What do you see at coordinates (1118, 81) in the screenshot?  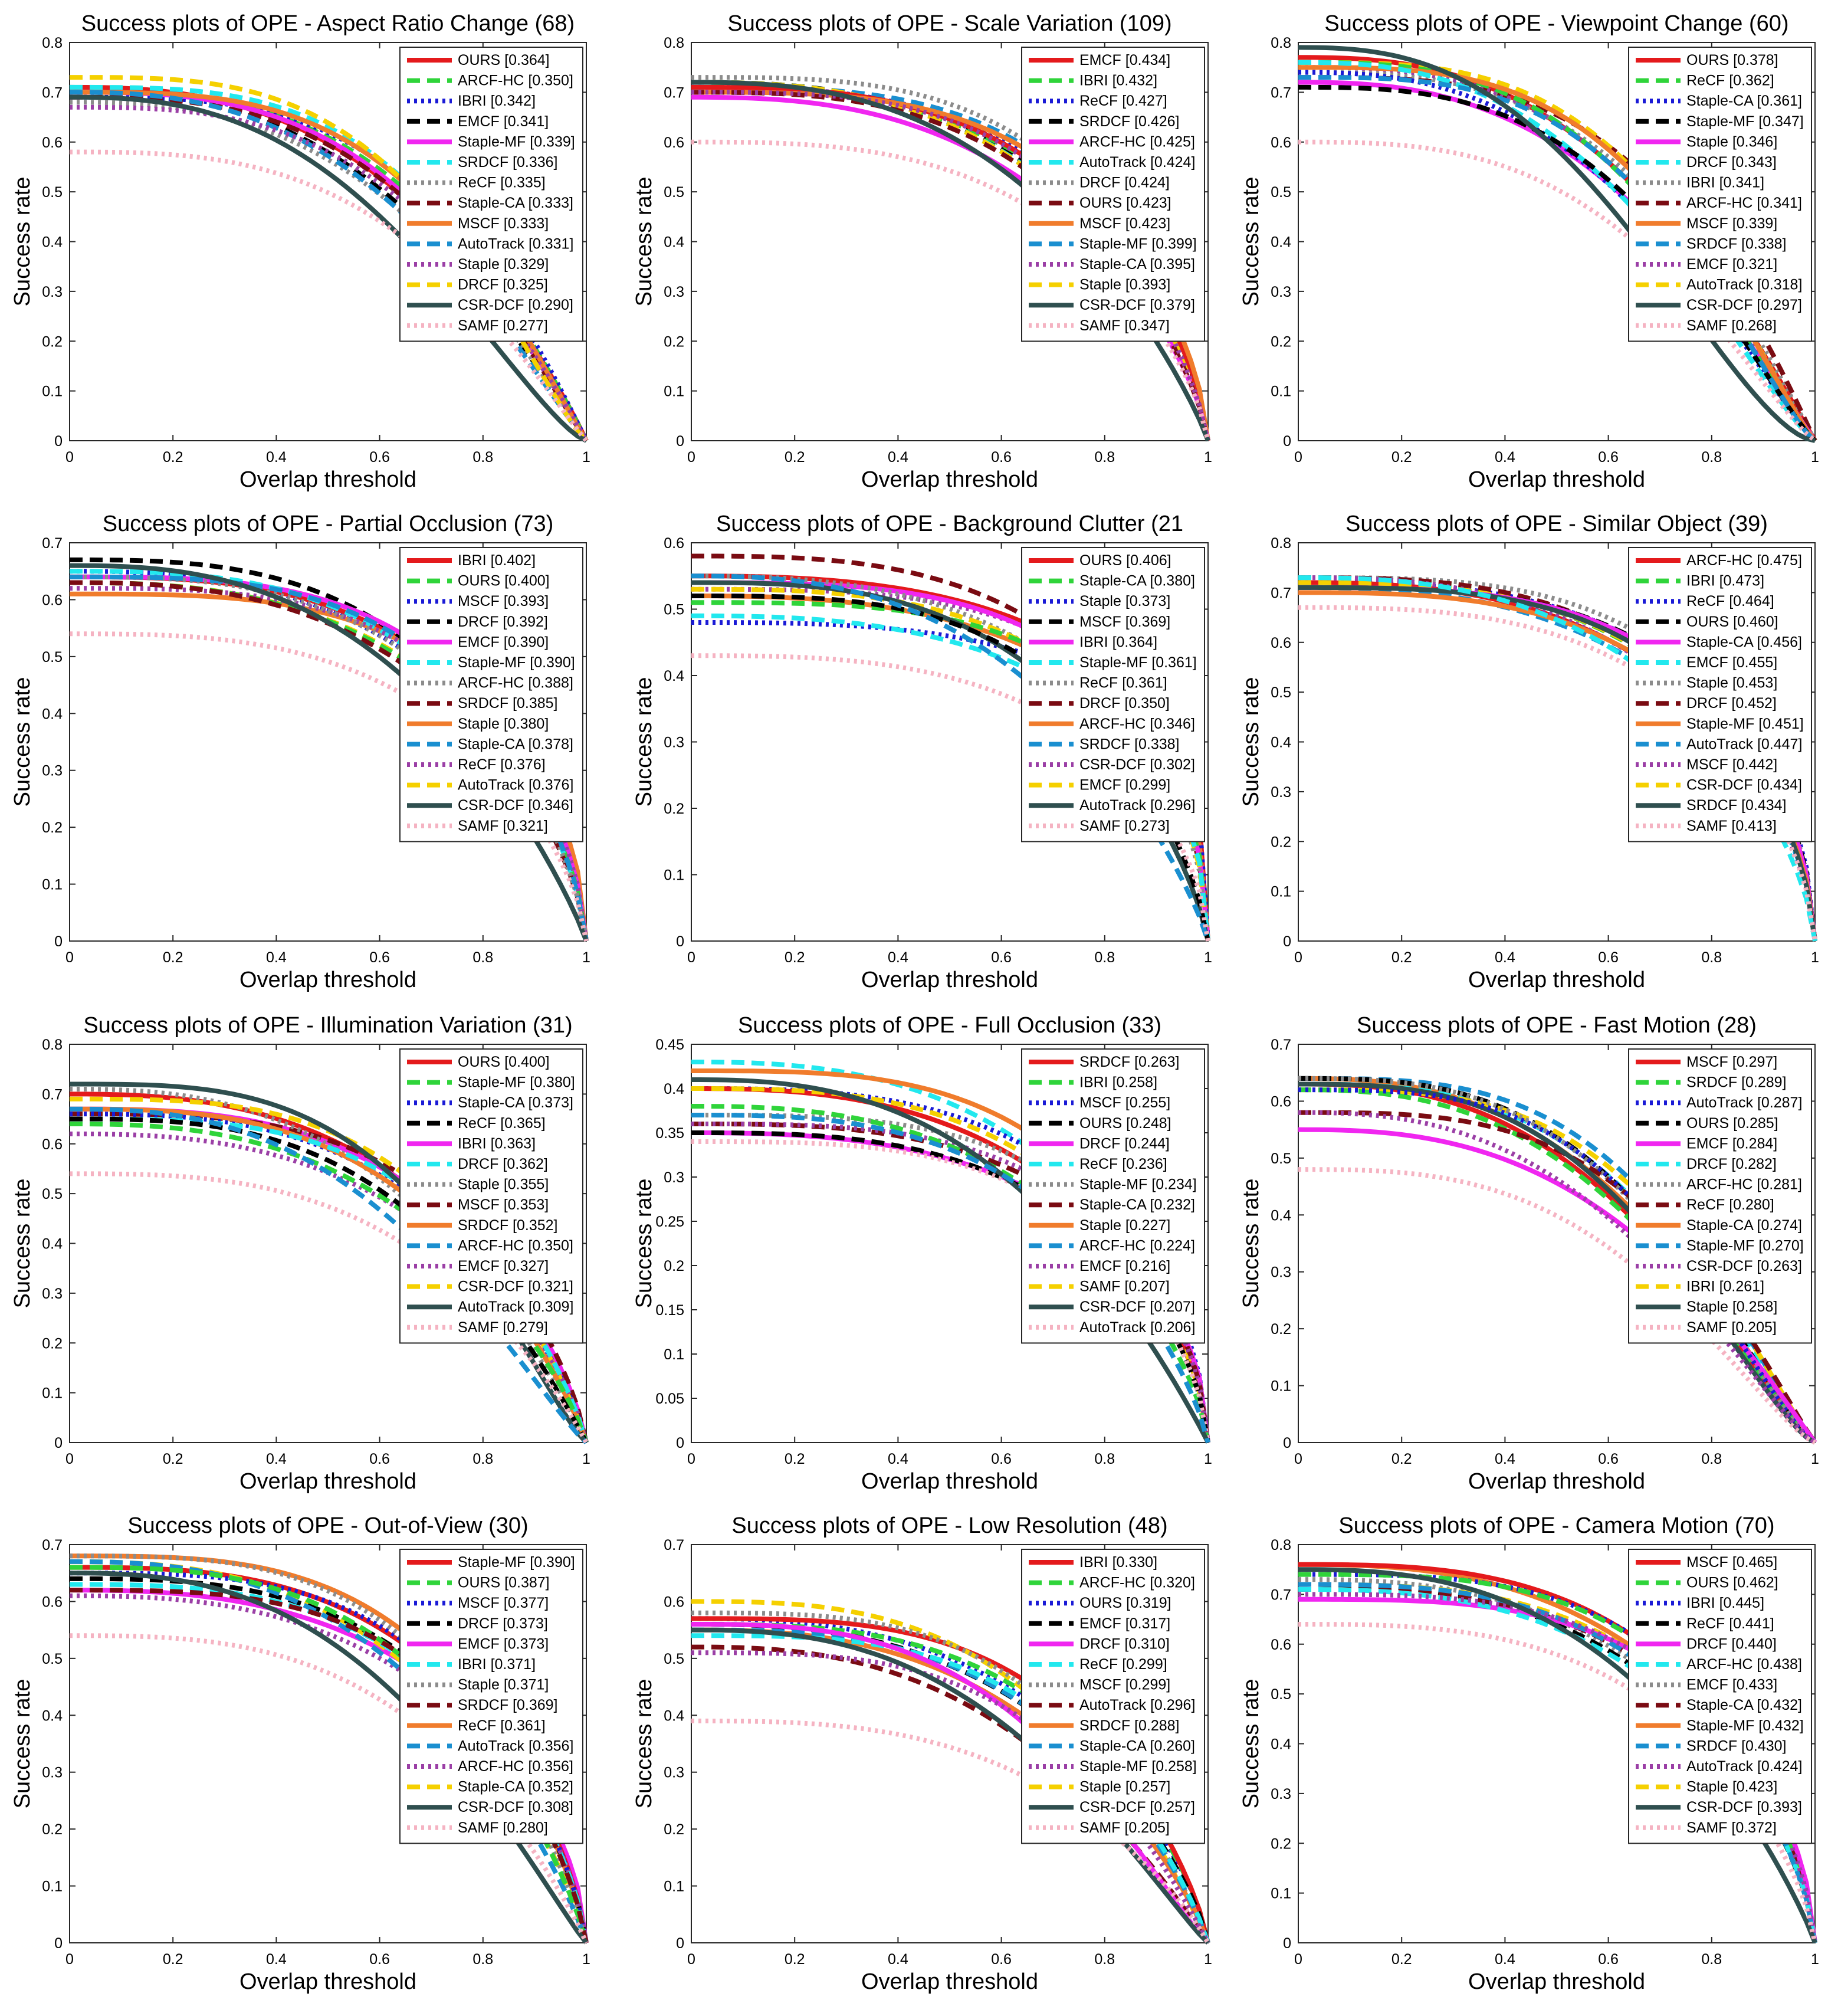 I see `legend-label: IBRI [0.432]` at bounding box center [1118, 81].